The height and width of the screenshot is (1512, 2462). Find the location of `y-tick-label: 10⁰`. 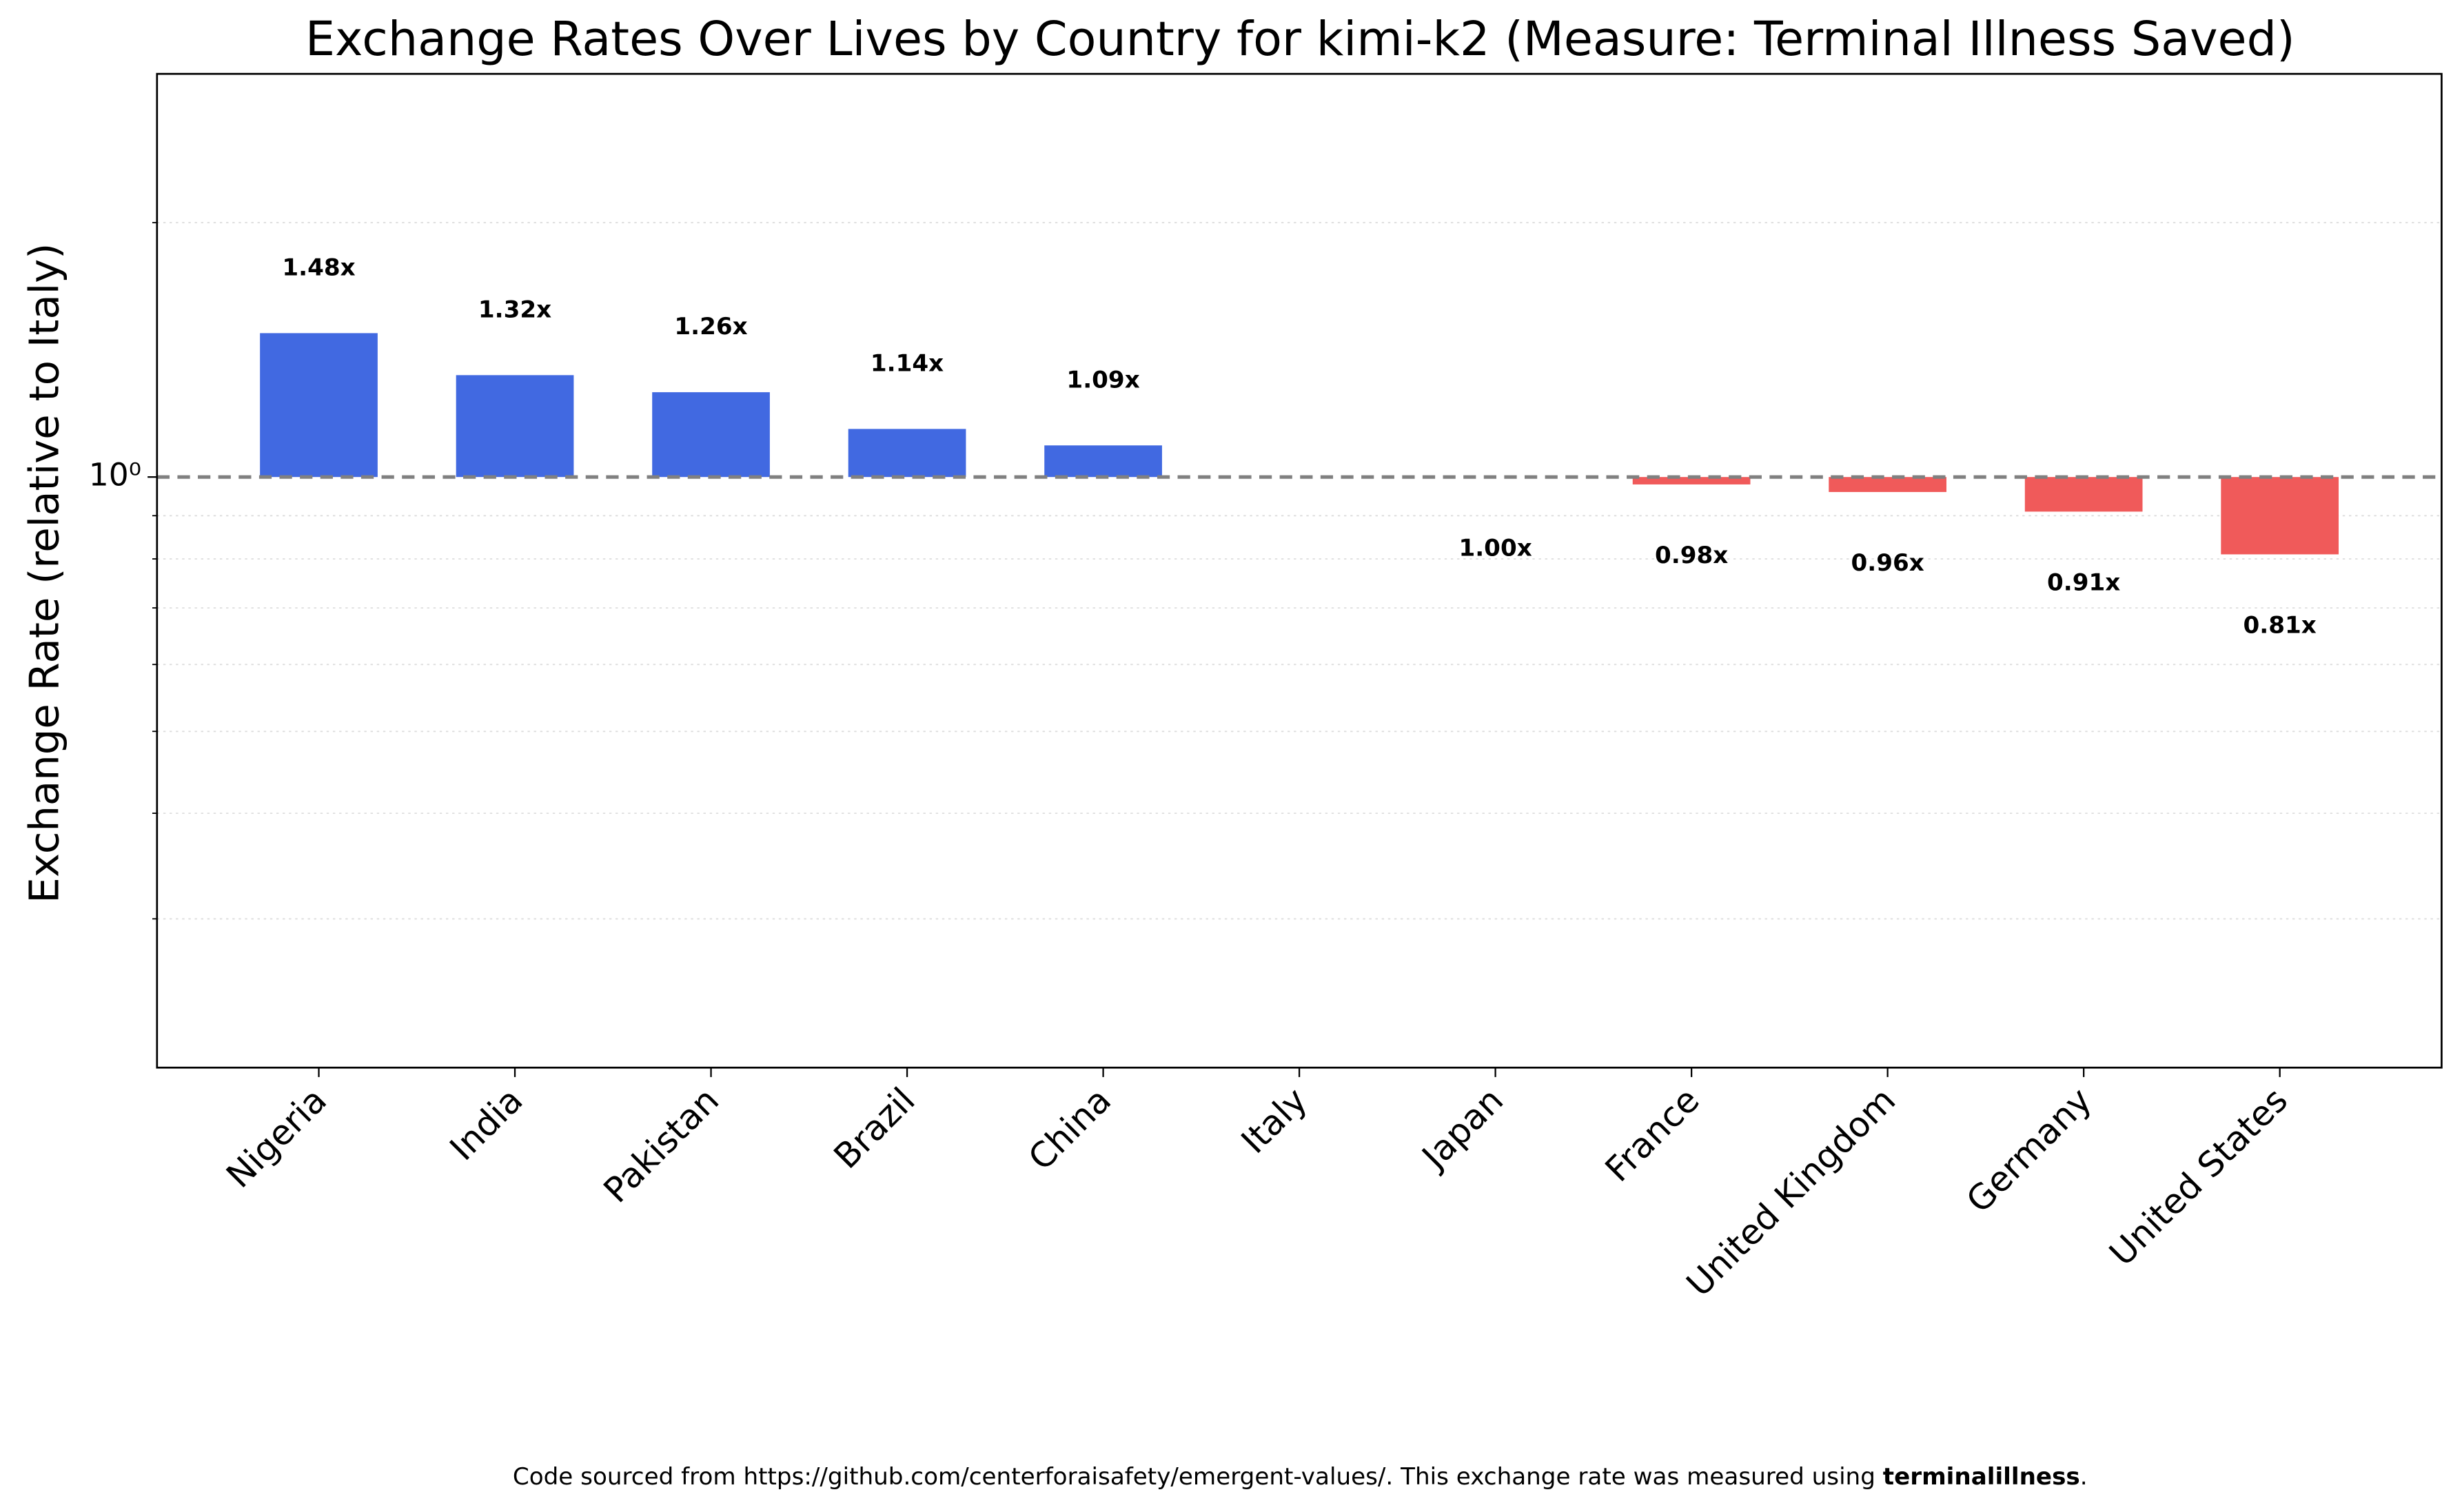

y-tick-label: 10⁰ is located at coordinates (115, 475).